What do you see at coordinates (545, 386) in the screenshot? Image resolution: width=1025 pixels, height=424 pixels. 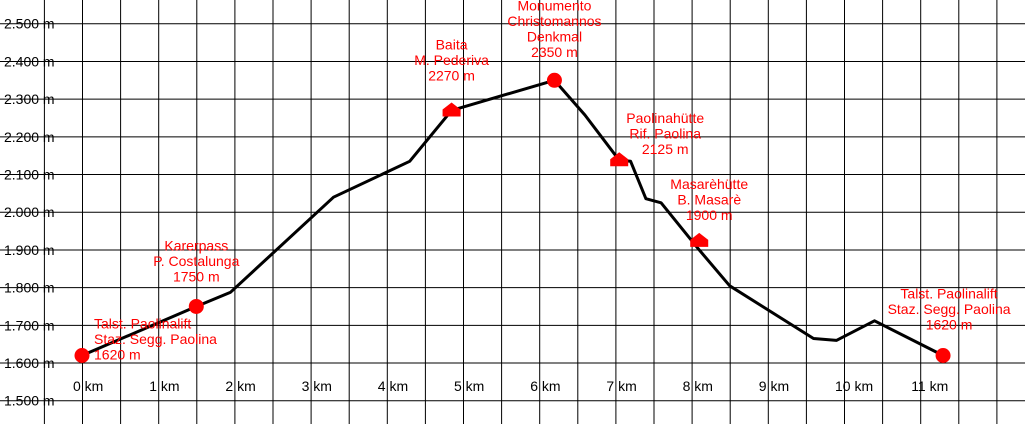 I see `x-tick-label: 6 km` at bounding box center [545, 386].